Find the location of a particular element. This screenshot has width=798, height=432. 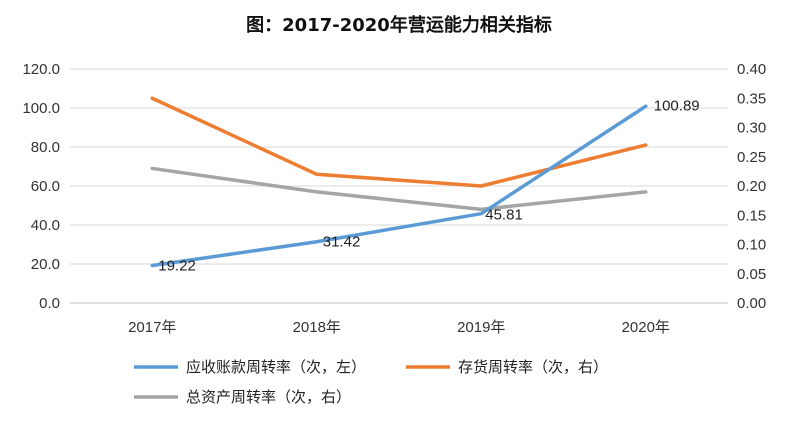

legend-label: 存货周转率（次，右） is located at coordinates (533, 367).